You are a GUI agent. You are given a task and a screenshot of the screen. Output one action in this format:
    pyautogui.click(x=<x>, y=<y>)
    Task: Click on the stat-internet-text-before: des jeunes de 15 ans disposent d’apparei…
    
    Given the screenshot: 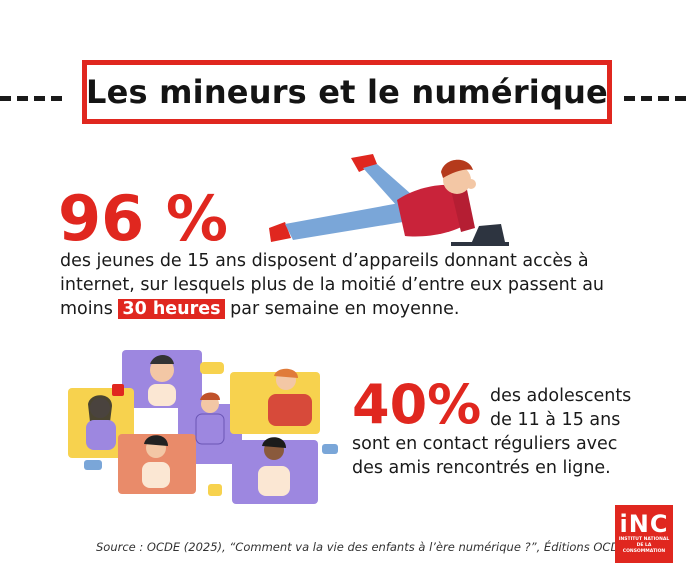 What is the action you would take?
    pyautogui.click(x=332, y=285)
    